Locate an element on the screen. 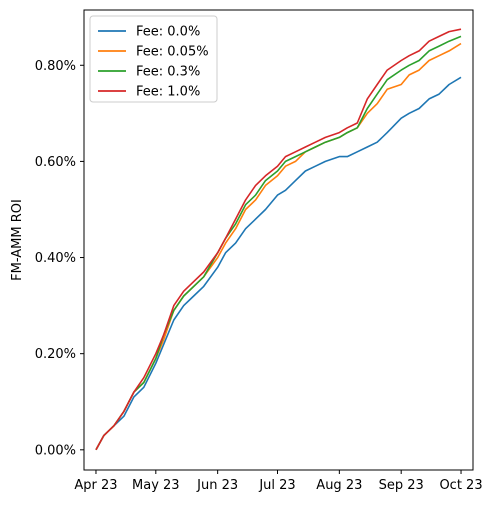 The image size is (486, 505). y-tick-label: 0.00% is located at coordinates (55, 450).